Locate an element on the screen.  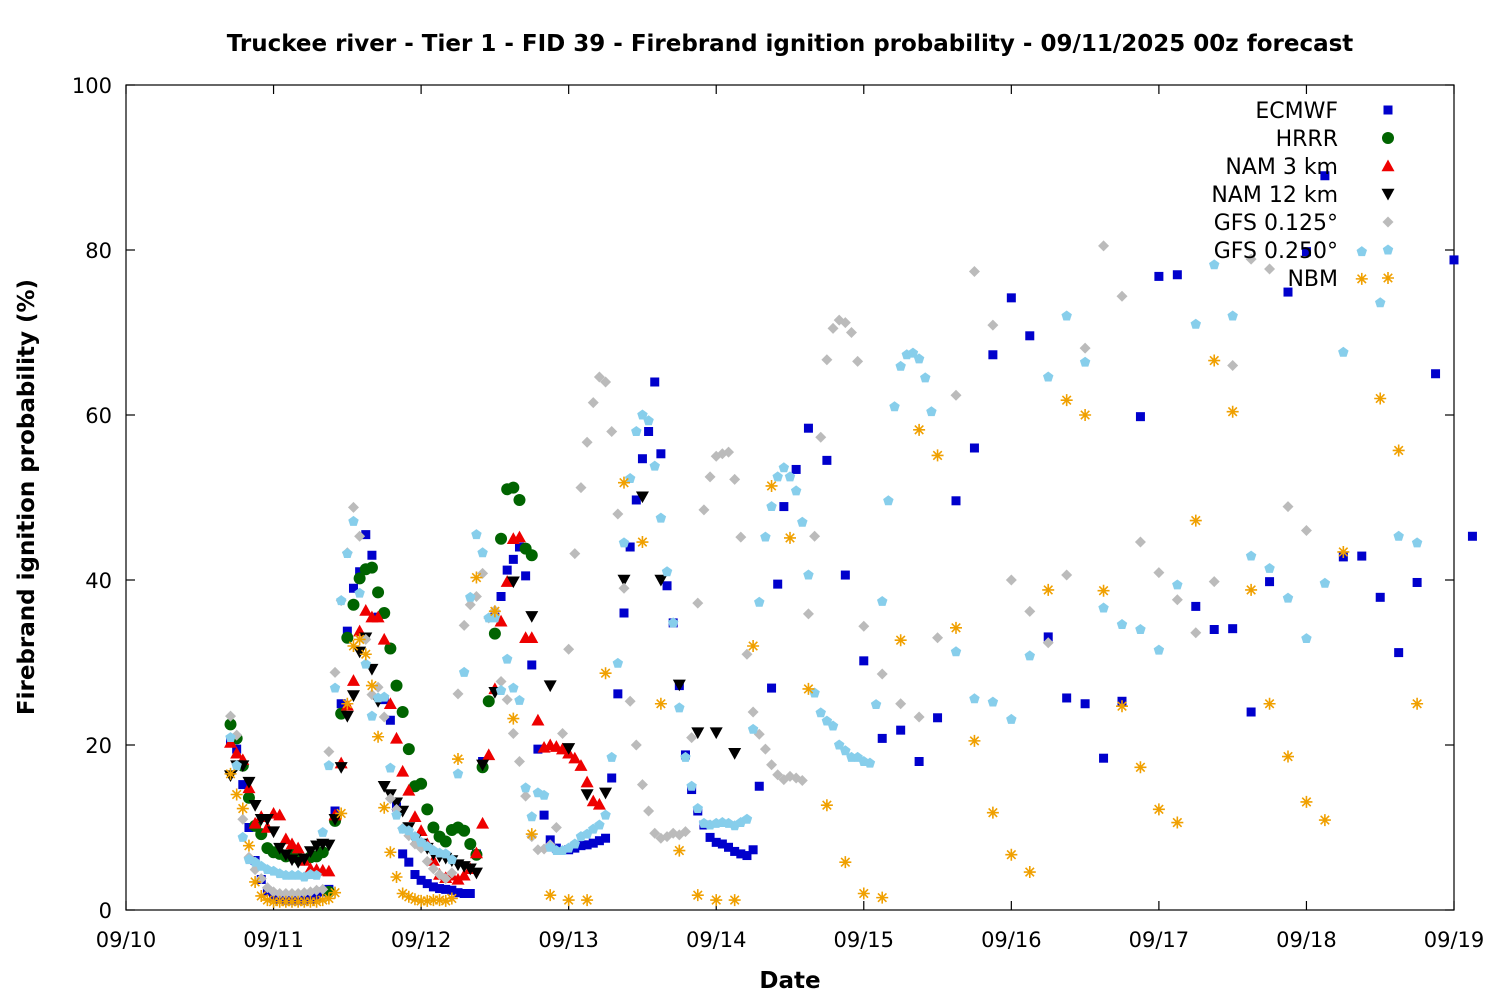
y-tick-label: 0 is located at coordinates (105, 911).